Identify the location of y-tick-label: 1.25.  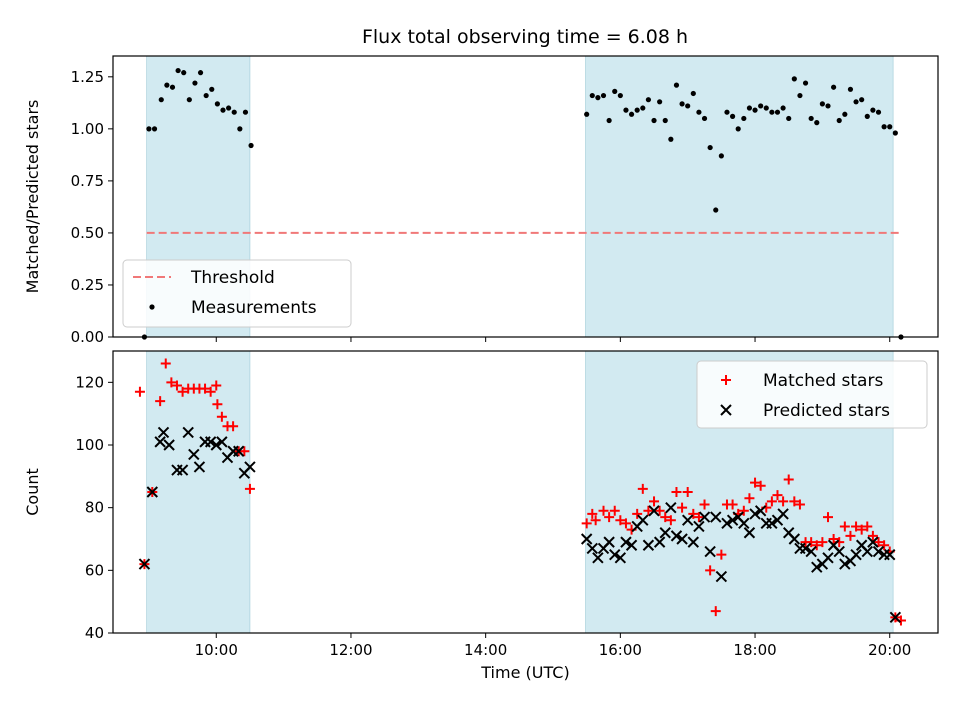
(87, 77).